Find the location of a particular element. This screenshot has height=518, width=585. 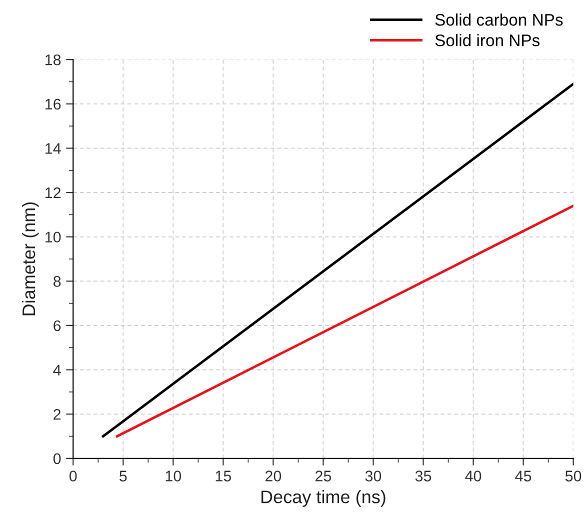

x-tick-label: 50 is located at coordinates (573, 476).